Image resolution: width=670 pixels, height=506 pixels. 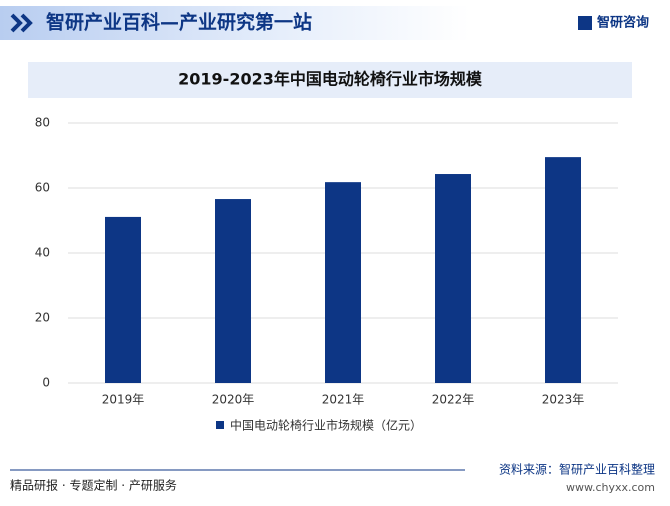 What do you see at coordinates (220, 425) in the screenshot?
I see `legend-swatch` at bounding box center [220, 425].